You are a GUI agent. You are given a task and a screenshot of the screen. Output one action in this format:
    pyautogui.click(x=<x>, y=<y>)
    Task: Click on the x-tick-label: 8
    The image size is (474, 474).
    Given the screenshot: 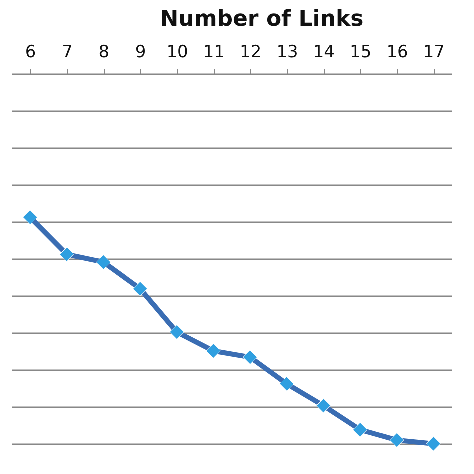 What is the action you would take?
    pyautogui.click(x=104, y=52)
    